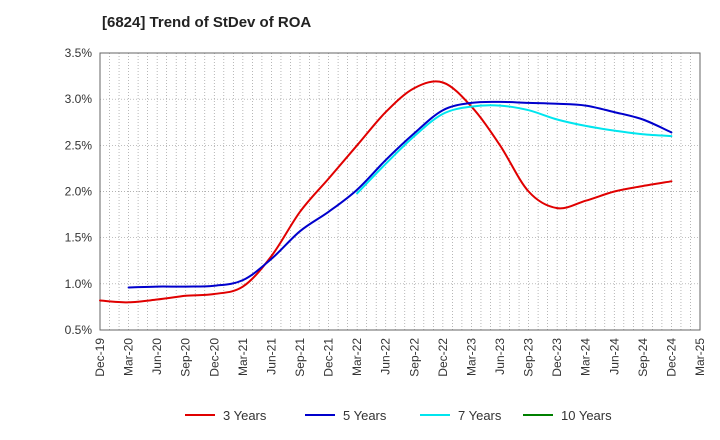 The height and width of the screenshot is (440, 720). Describe the element at coordinates (300, 357) in the screenshot. I see `x-tick-label: Sep-21` at that location.